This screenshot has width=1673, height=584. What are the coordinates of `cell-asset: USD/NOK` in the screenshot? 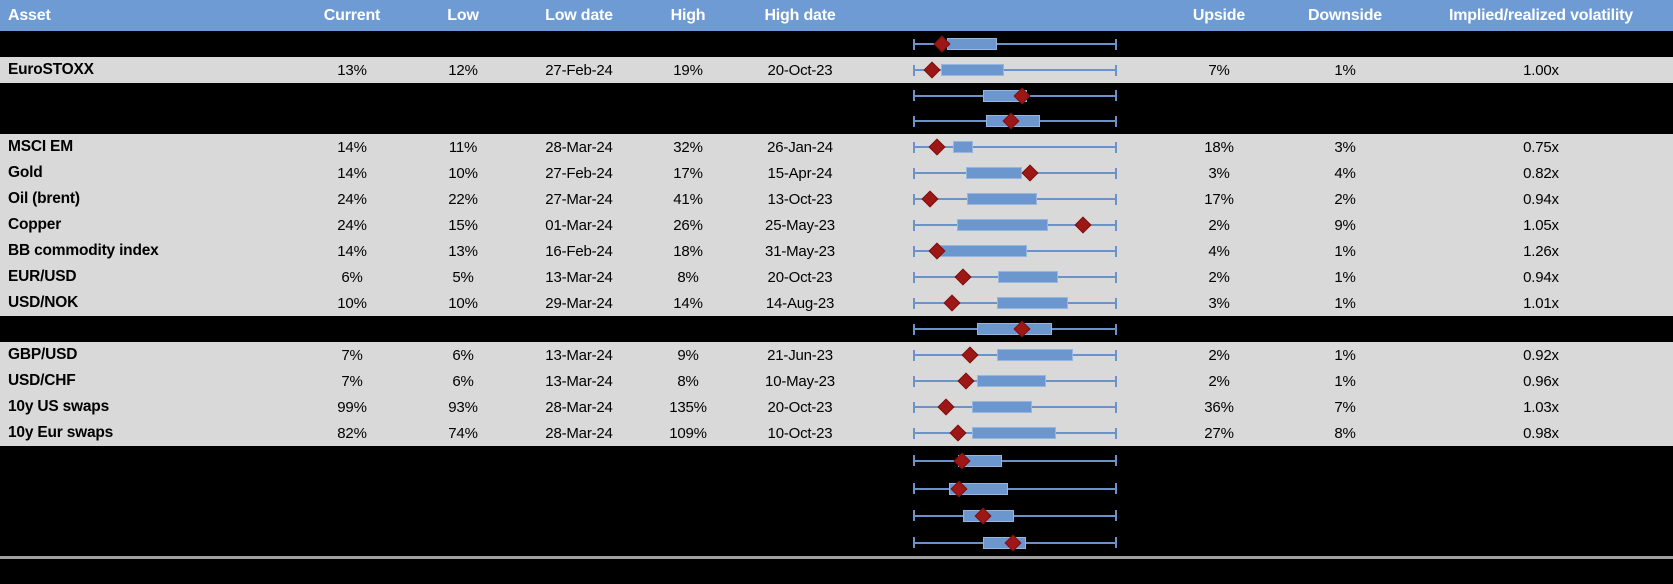 It's located at (43, 302).